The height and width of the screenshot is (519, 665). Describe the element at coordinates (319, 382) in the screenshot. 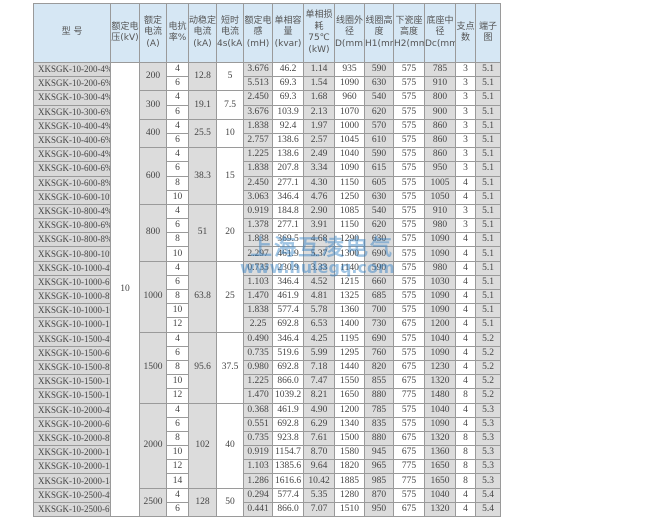

I see `loss-cell: 7.47` at that location.